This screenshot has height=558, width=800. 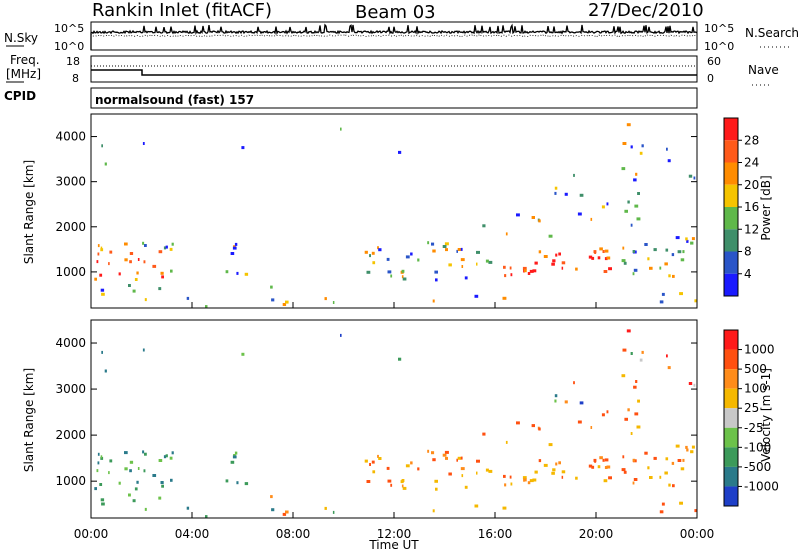 What do you see at coordinates (394, 534) in the screenshot?
I see `x-tick-label: 12:00` at bounding box center [394, 534].